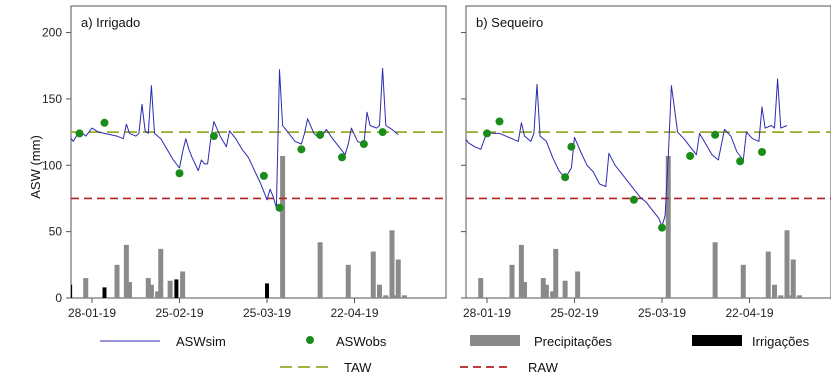  I want to click on y-tick-label: 200, so click(52, 33).